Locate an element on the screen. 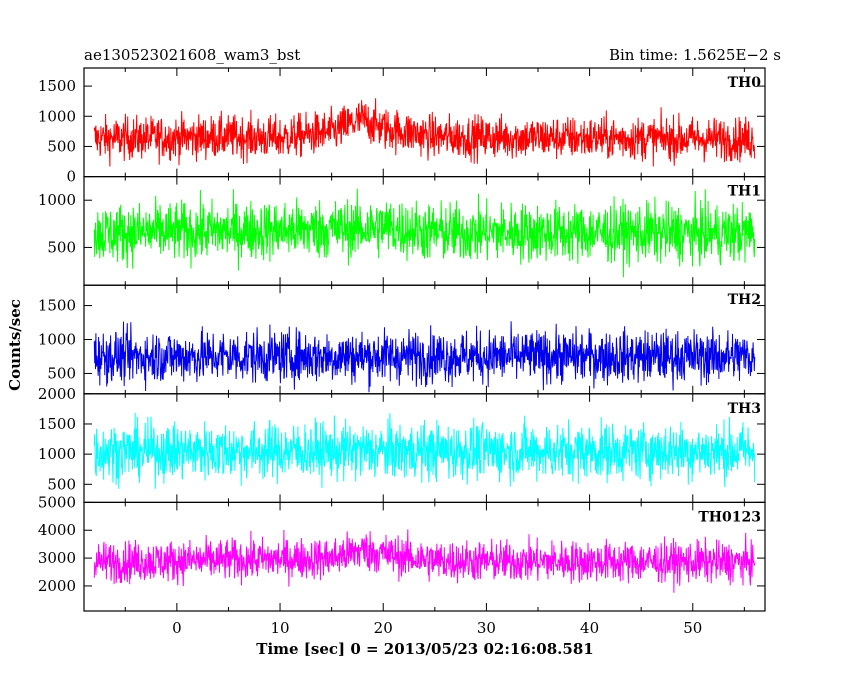 The width and height of the screenshot is (850, 680). panel-th0123-frame is located at coordinates (424, 556).